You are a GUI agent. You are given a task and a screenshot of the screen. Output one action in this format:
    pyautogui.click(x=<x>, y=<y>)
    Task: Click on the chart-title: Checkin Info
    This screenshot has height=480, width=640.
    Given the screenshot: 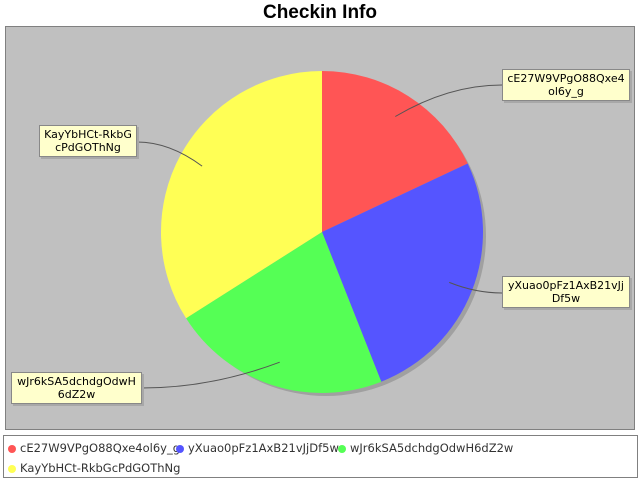 What is the action you would take?
    pyautogui.click(x=319, y=12)
    